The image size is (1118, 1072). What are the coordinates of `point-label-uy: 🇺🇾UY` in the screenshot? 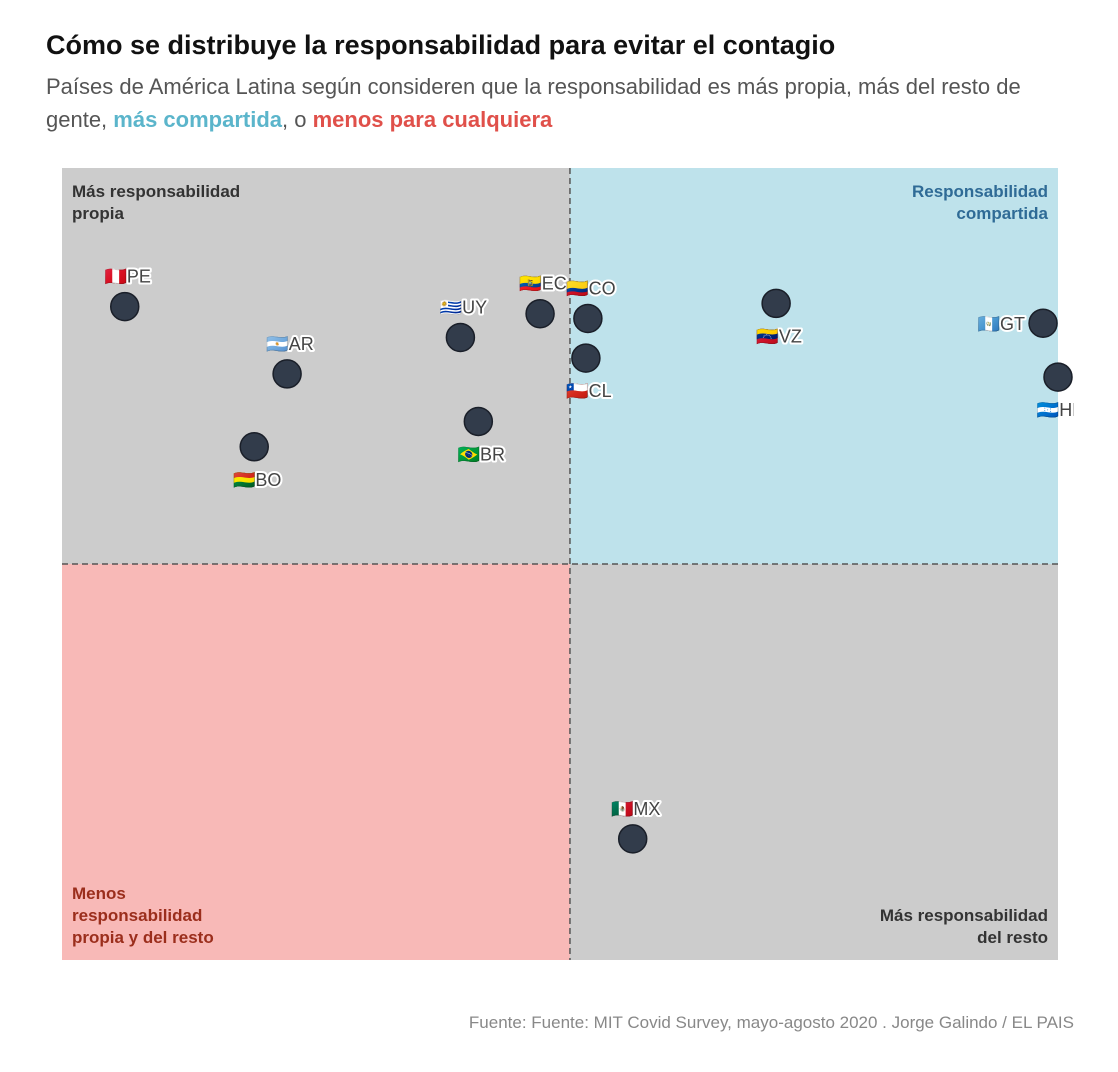 It's located at (463, 307).